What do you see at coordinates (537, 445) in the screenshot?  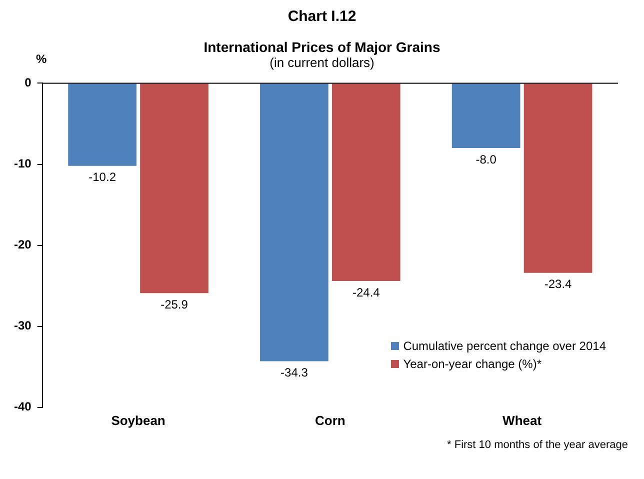 I see `text: * First 10 months of the year average` at bounding box center [537, 445].